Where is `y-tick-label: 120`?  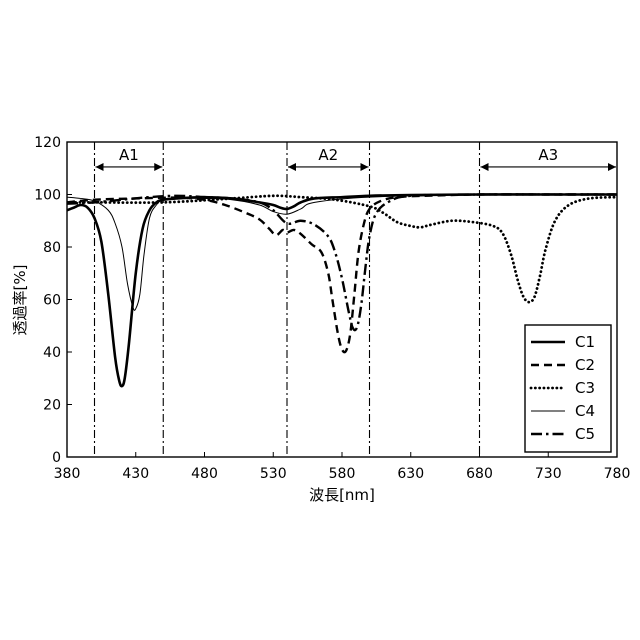 y-tick-label: 120 is located at coordinates (47, 143).